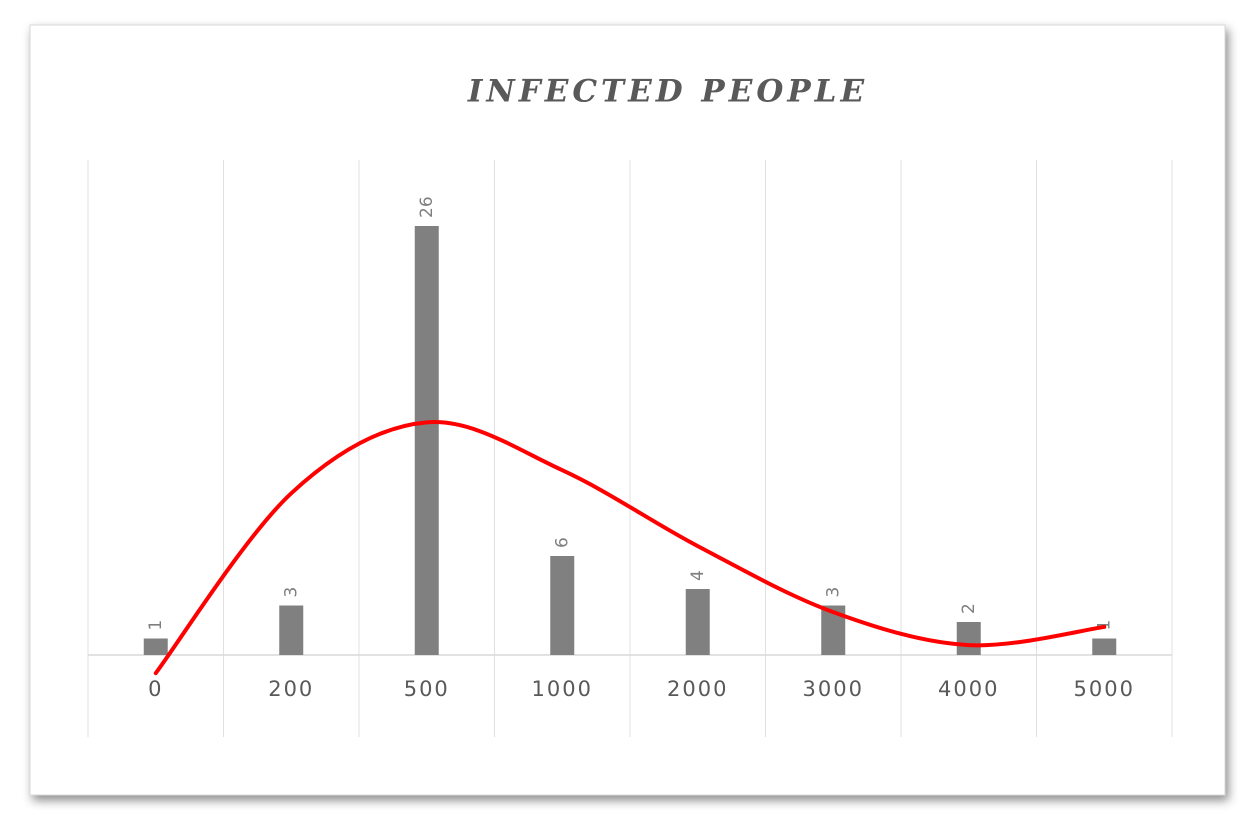 Image resolution: width=1255 pixels, height=832 pixels. Describe the element at coordinates (968, 689) in the screenshot. I see `x-tick-label: 4000` at that location.